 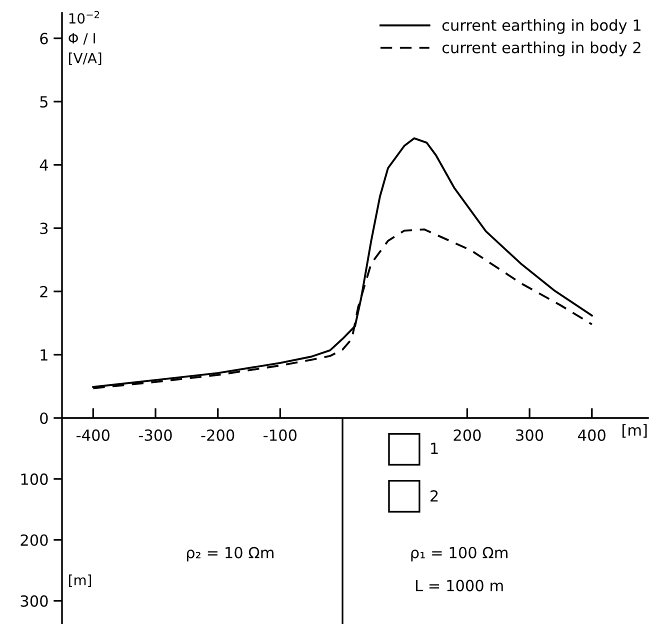 What do you see at coordinates (44, 355) in the screenshot?
I see `y-tick-label: 1` at bounding box center [44, 355].